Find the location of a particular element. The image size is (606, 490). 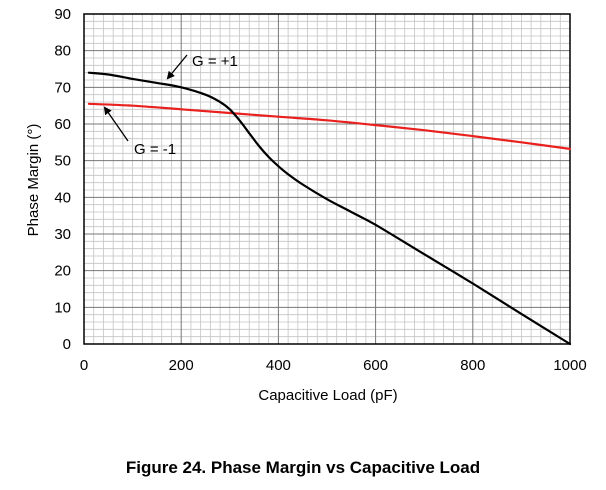

x-axis-title: Capacitive Load (pF) is located at coordinates (327, 395).